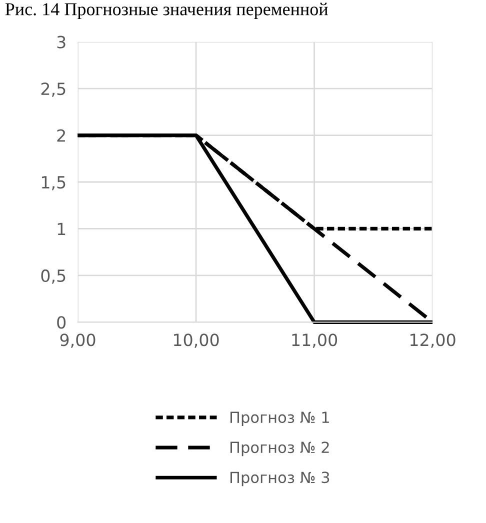 Image resolution: width=486 pixels, height=523 pixels. What do you see at coordinates (61, 322) in the screenshot?
I see `y-tick-label: 0` at bounding box center [61, 322].